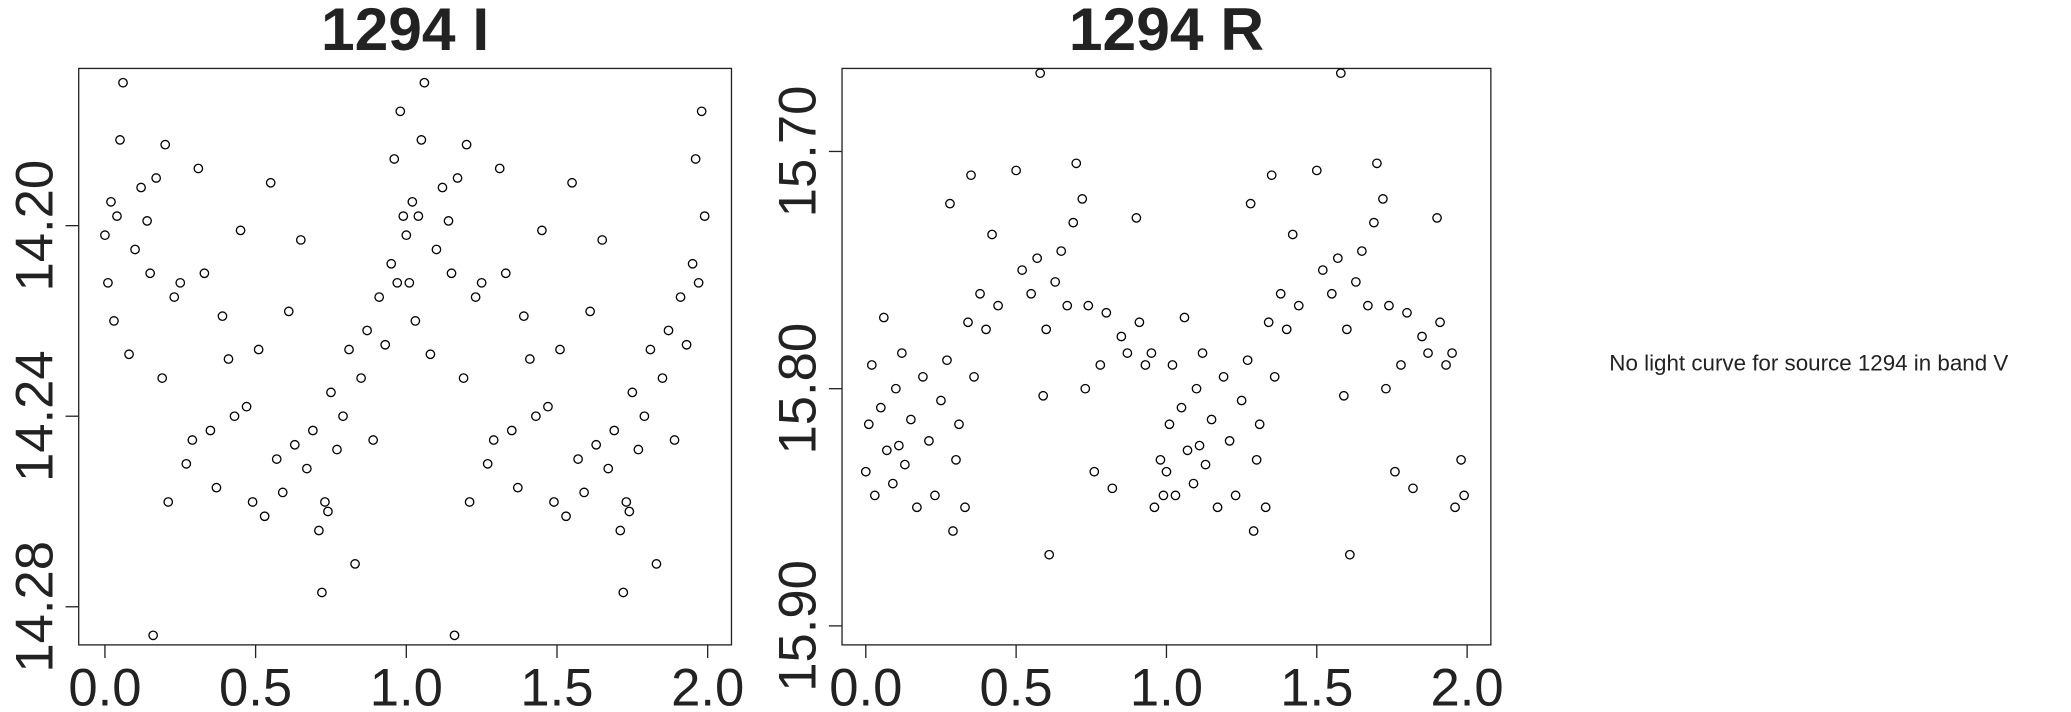  I want to click on y-tick-label: 14.24, so click(34, 416).